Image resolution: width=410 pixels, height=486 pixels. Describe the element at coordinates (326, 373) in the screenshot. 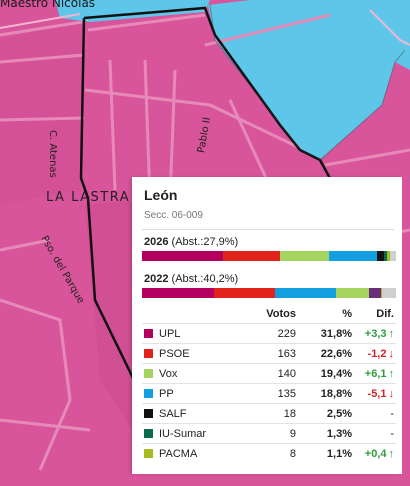

I see `pct-cell: 19,4%` at that location.